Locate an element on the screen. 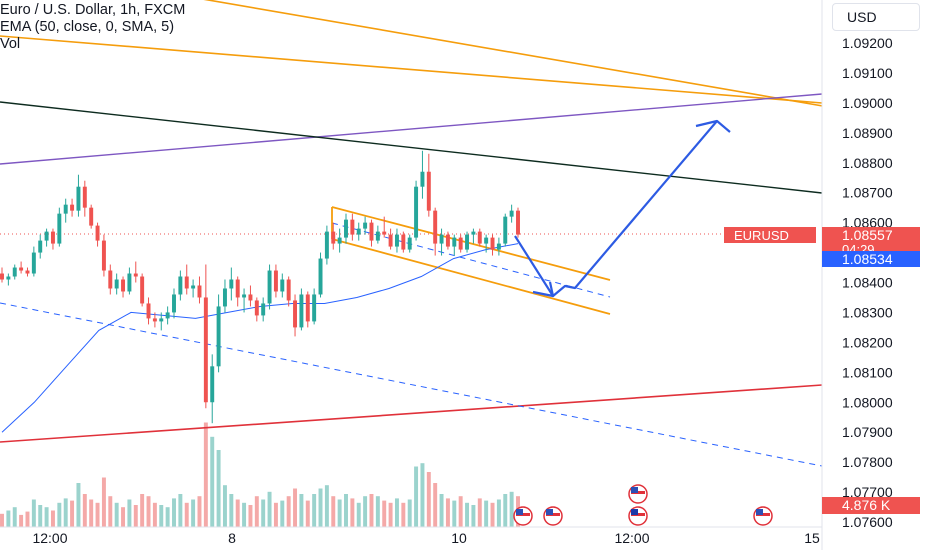 The width and height of the screenshot is (932, 550). resistance-trendline is located at coordinates (411, 147).